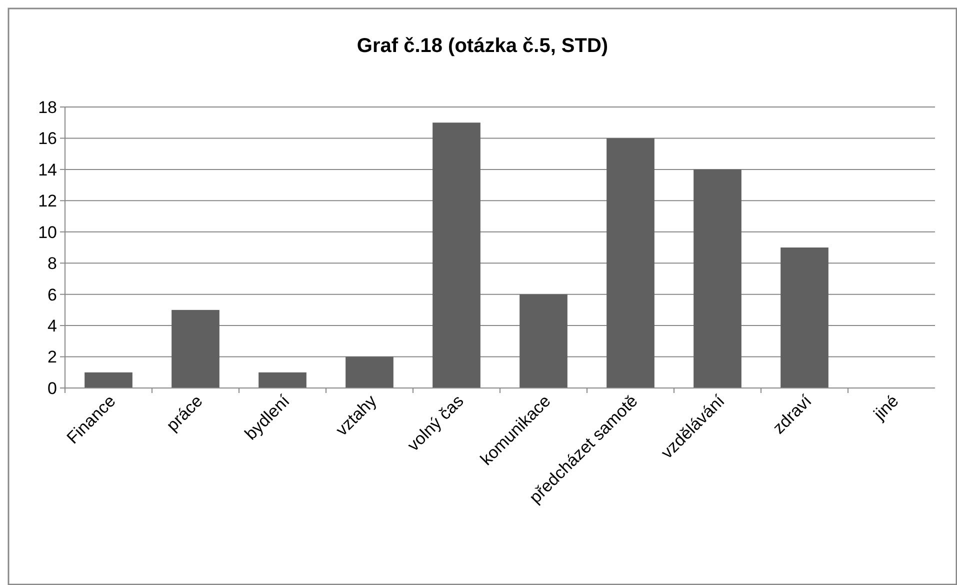 The width and height of the screenshot is (957, 585). I want to click on y-tick-label: 6, so click(52, 294).